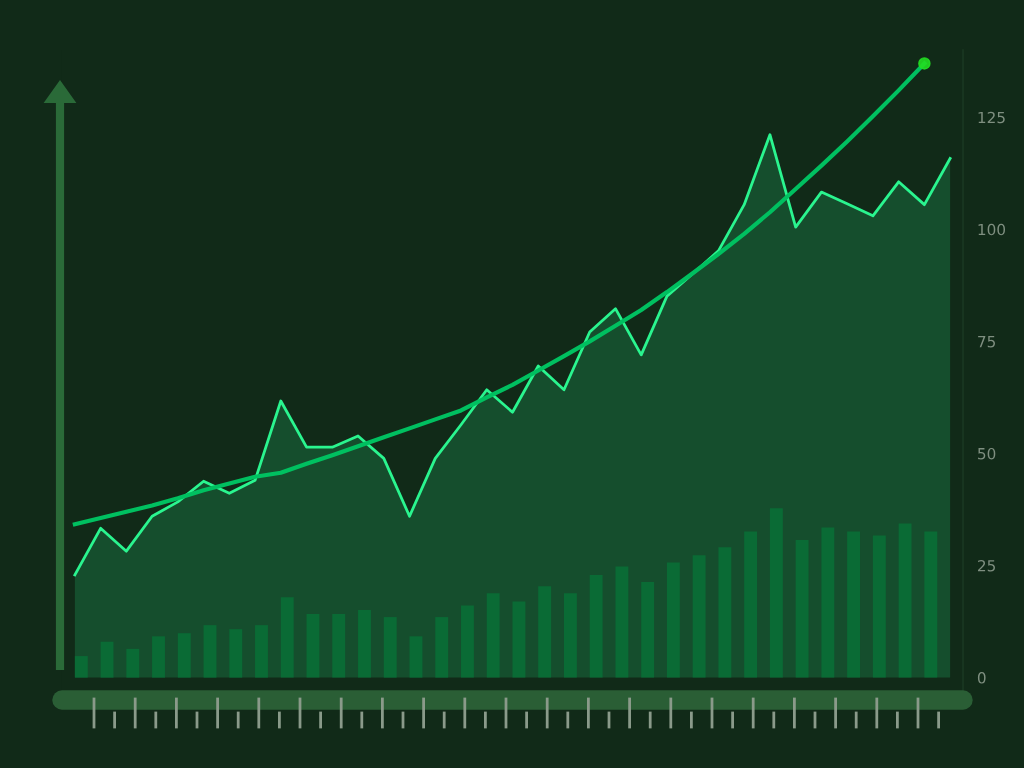 Image resolution: width=1024 pixels, height=768 pixels. Describe the element at coordinates (981, 678) in the screenshot. I see `y-tick-label: 0` at that location.